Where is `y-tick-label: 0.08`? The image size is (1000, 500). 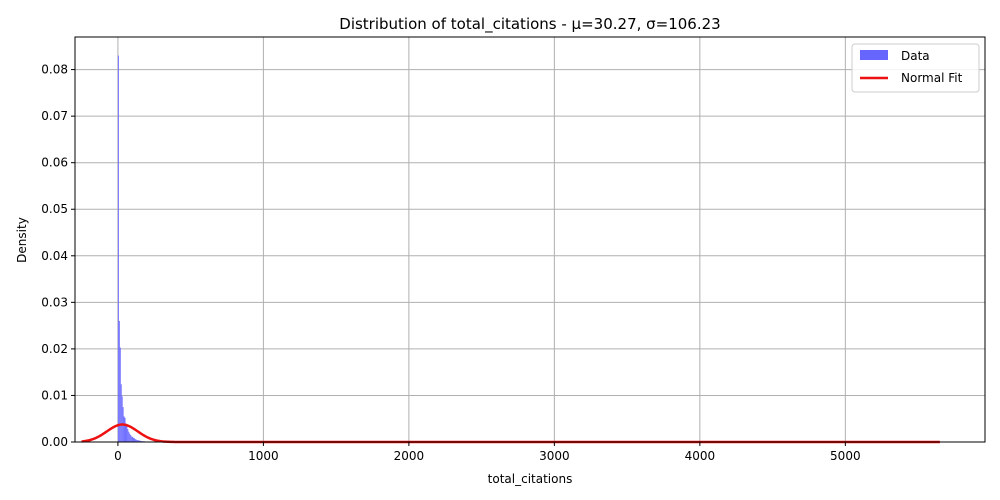 y-tick-label: 0.08 is located at coordinates (54, 70).